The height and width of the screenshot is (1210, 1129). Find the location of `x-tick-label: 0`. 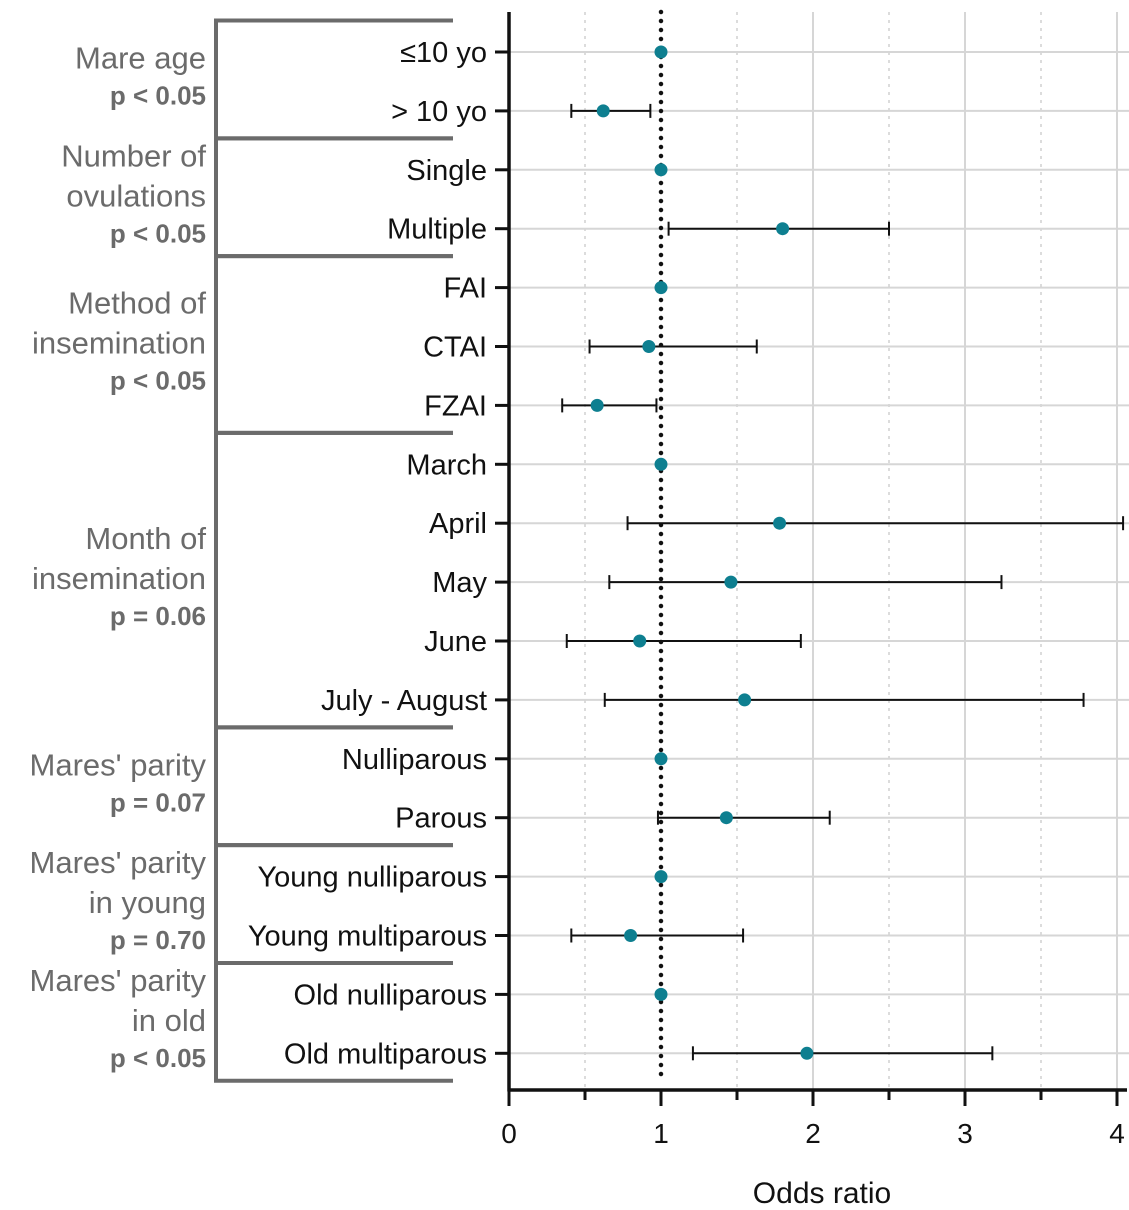

x-tick-label: 0 is located at coordinates (509, 1133).